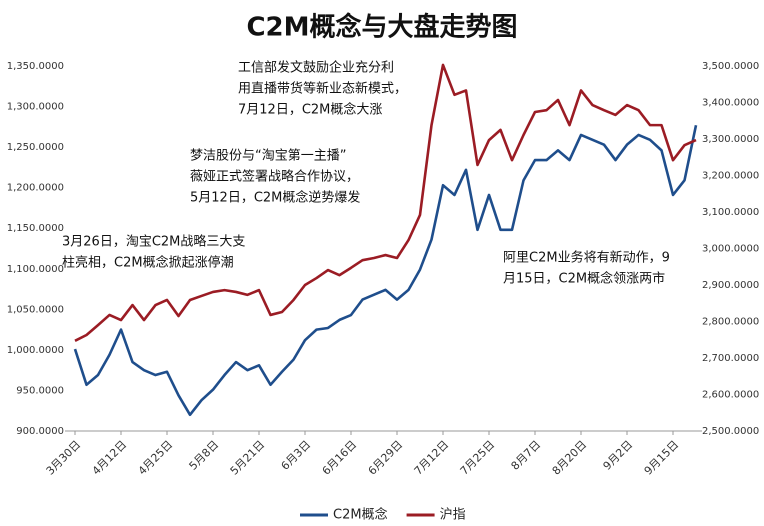 This screenshot has height=526, width=764. Describe the element at coordinates (730, 431) in the screenshot. I see `y2-tick-label: 2,500.0000` at that location.